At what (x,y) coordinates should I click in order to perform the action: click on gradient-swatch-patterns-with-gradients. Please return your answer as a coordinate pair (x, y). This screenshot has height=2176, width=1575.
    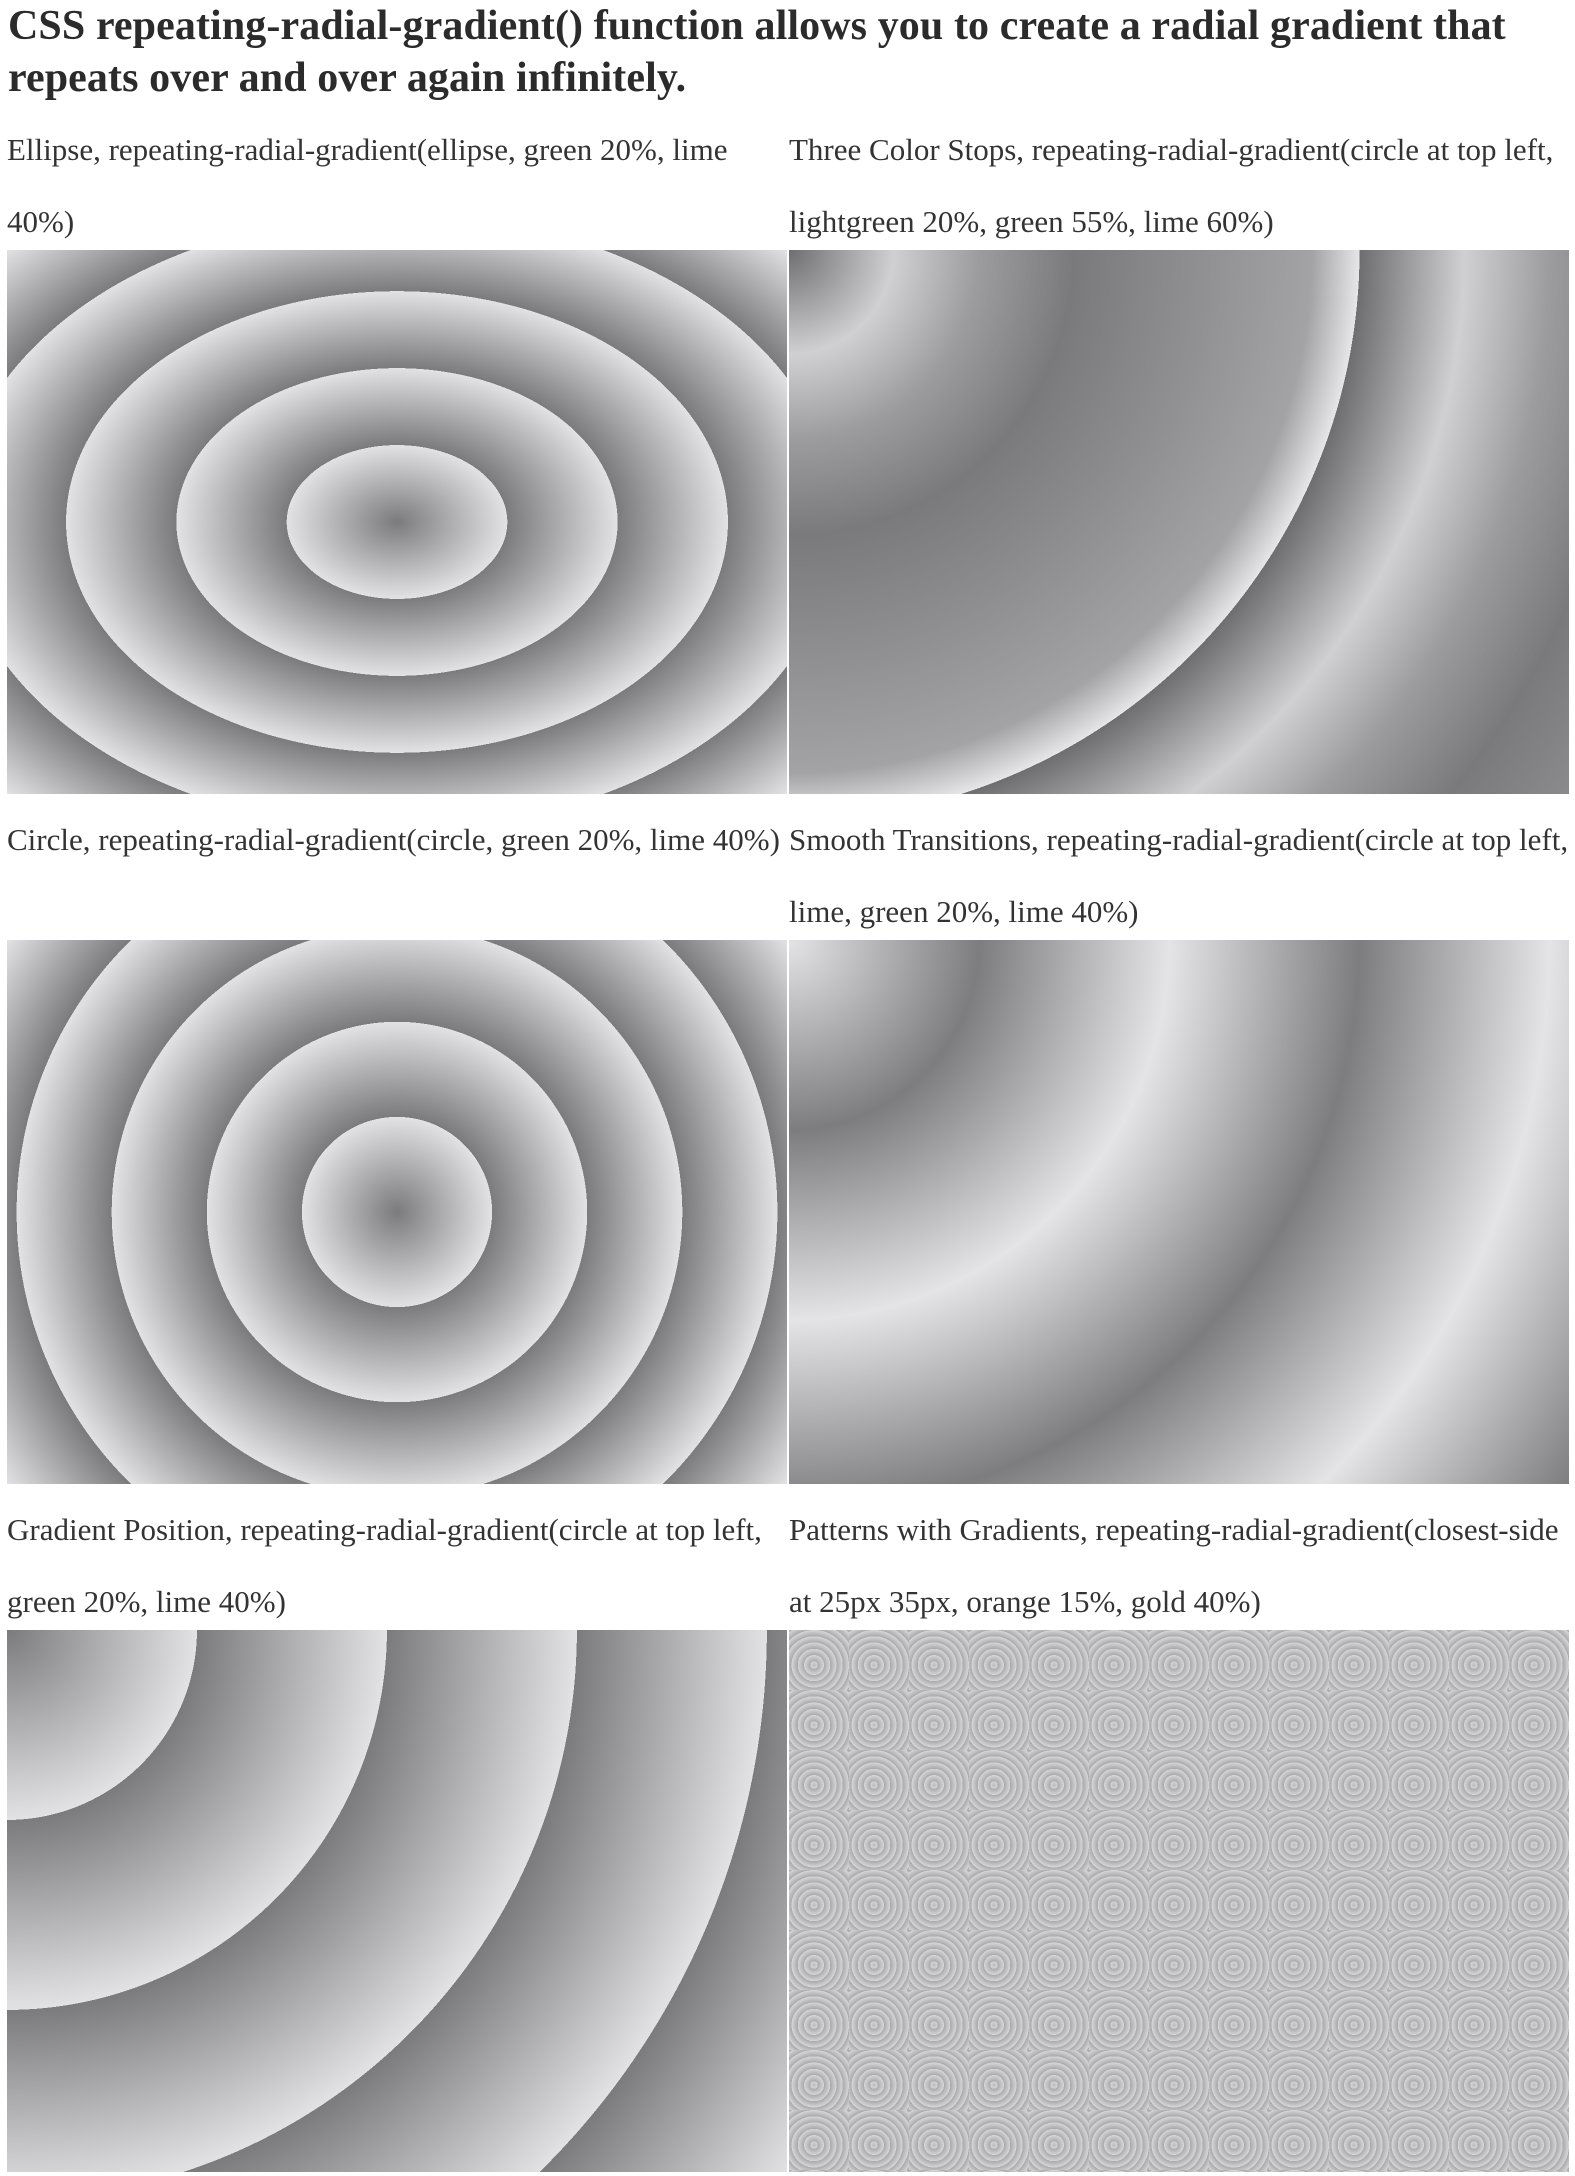
    Looking at the image, I should click on (1179, 1901).